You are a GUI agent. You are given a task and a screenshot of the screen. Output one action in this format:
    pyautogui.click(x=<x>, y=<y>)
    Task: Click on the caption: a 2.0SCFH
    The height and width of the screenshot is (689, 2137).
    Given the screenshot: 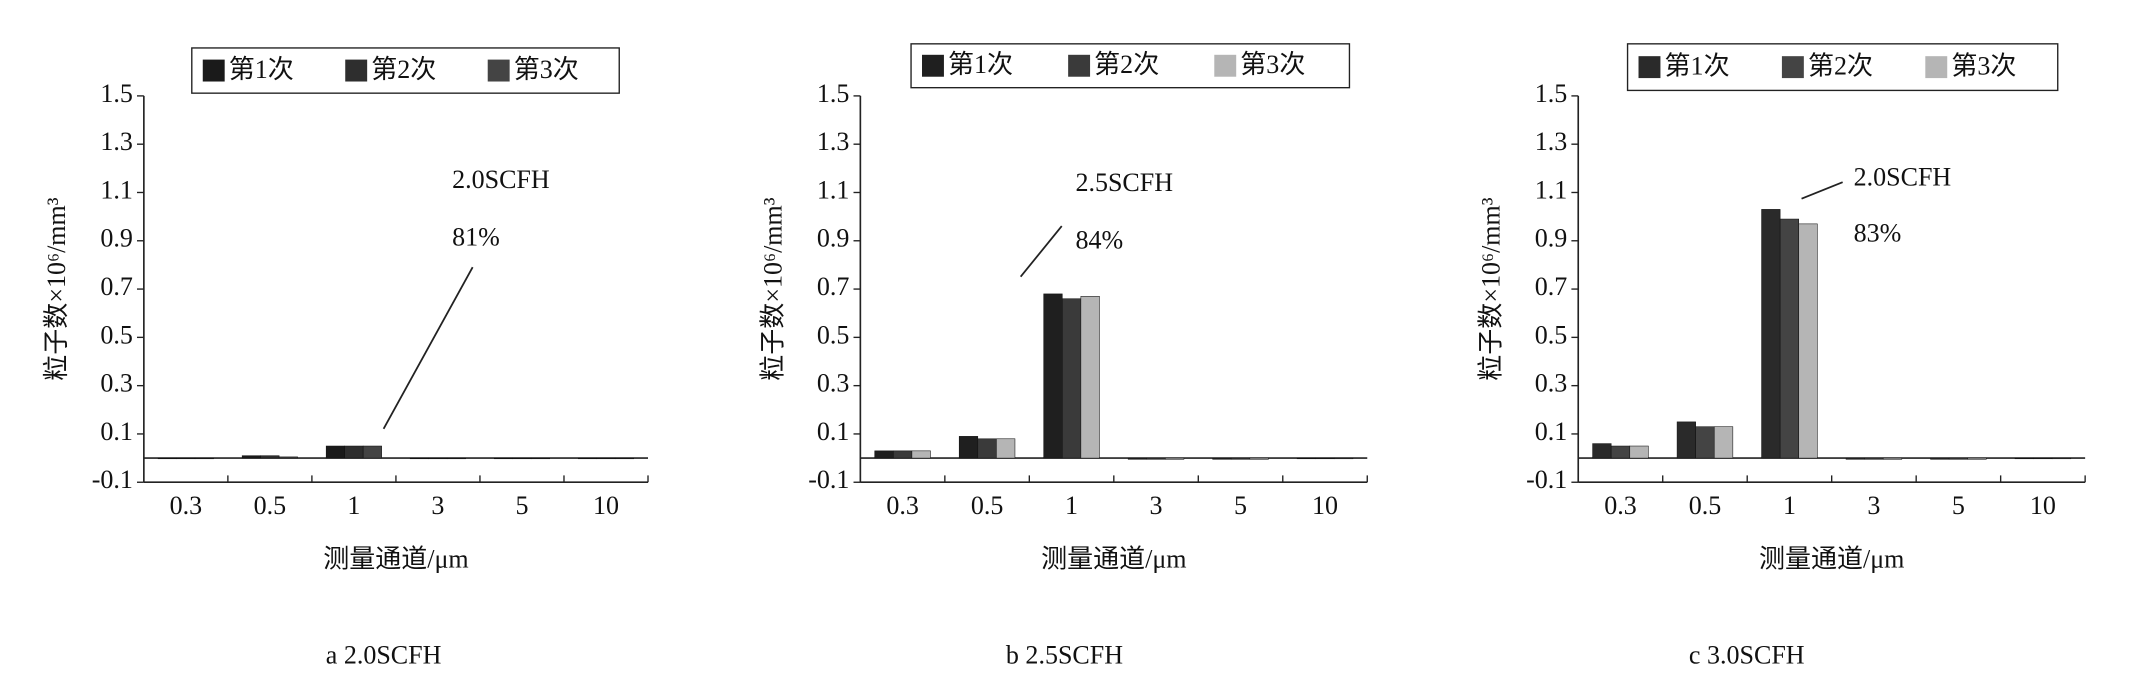 What is the action you would take?
    pyautogui.click(x=384, y=655)
    